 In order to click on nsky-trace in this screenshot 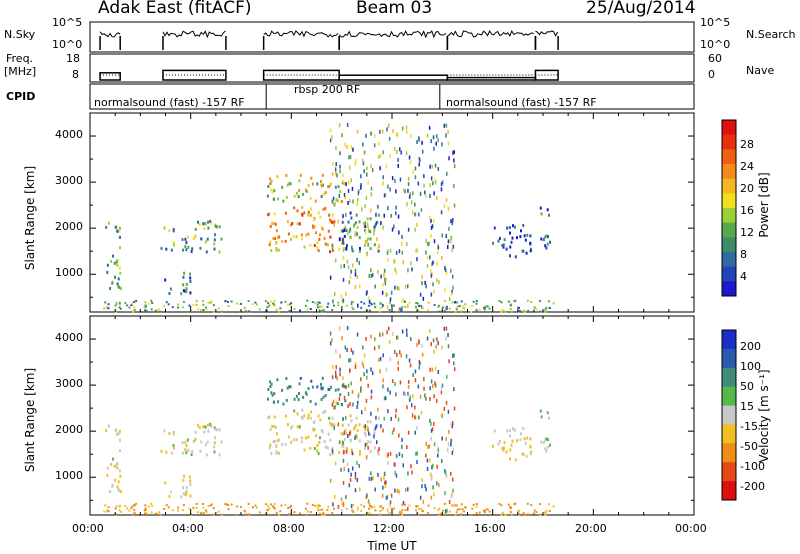, I will do `click(392, 34)`.